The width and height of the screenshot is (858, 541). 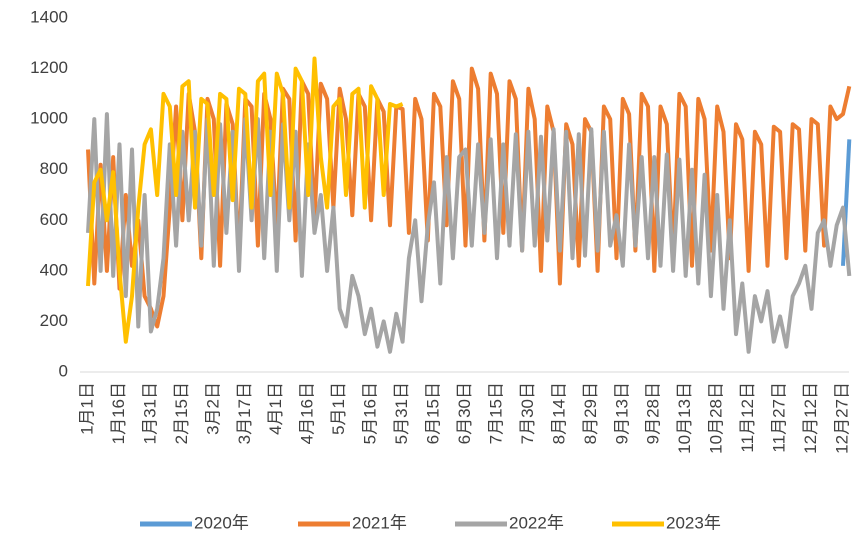 What do you see at coordinates (86, 408) in the screenshot?
I see `x-tick-label: 1月1日` at bounding box center [86, 408].